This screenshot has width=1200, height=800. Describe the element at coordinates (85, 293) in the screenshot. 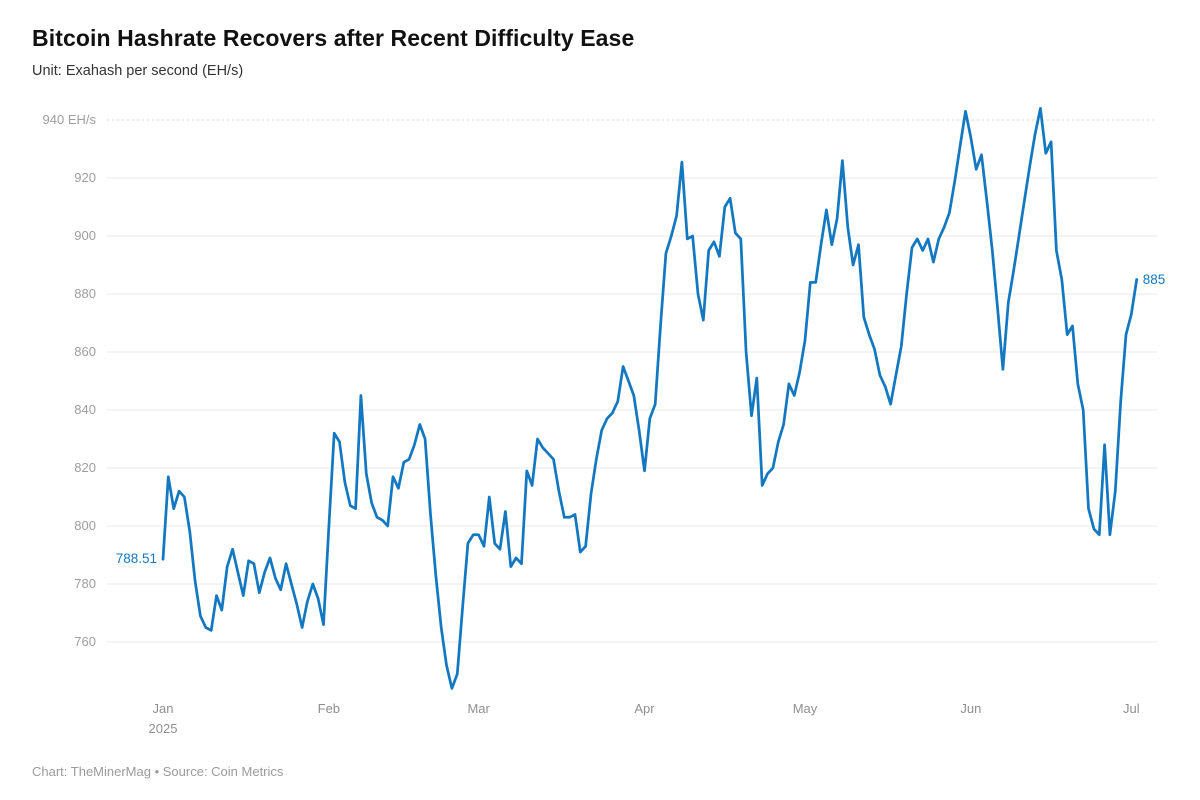

I see `y-axis-tick-label: 880` at that location.